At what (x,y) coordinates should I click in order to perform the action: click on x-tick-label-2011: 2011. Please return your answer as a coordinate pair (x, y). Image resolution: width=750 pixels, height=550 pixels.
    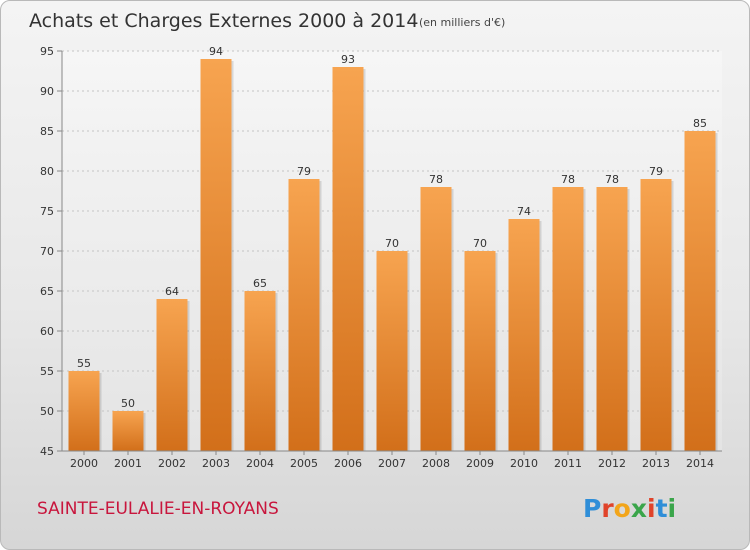
    Looking at the image, I should click on (568, 463).